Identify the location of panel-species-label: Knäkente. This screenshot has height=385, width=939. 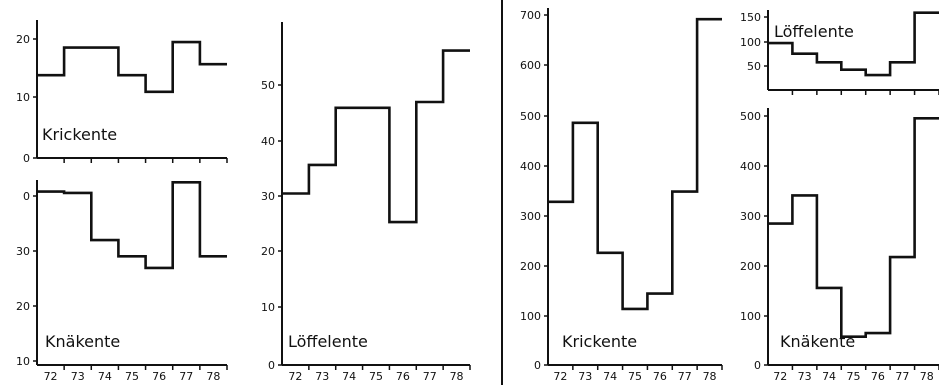
(817, 341).